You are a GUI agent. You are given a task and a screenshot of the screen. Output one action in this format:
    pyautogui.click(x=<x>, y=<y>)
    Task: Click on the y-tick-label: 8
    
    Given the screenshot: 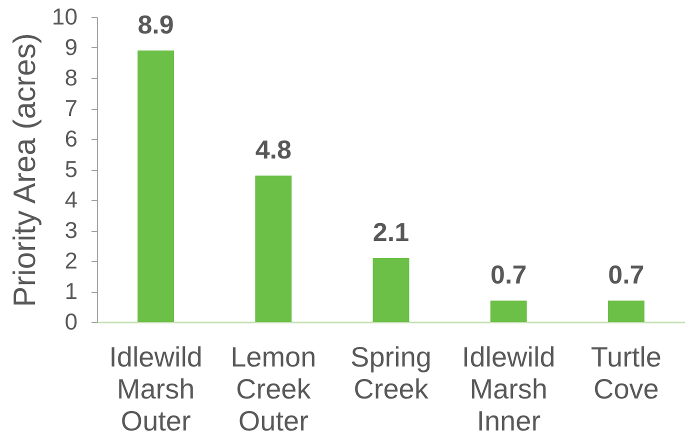 What is the action you would take?
    pyautogui.click(x=71, y=77)
    